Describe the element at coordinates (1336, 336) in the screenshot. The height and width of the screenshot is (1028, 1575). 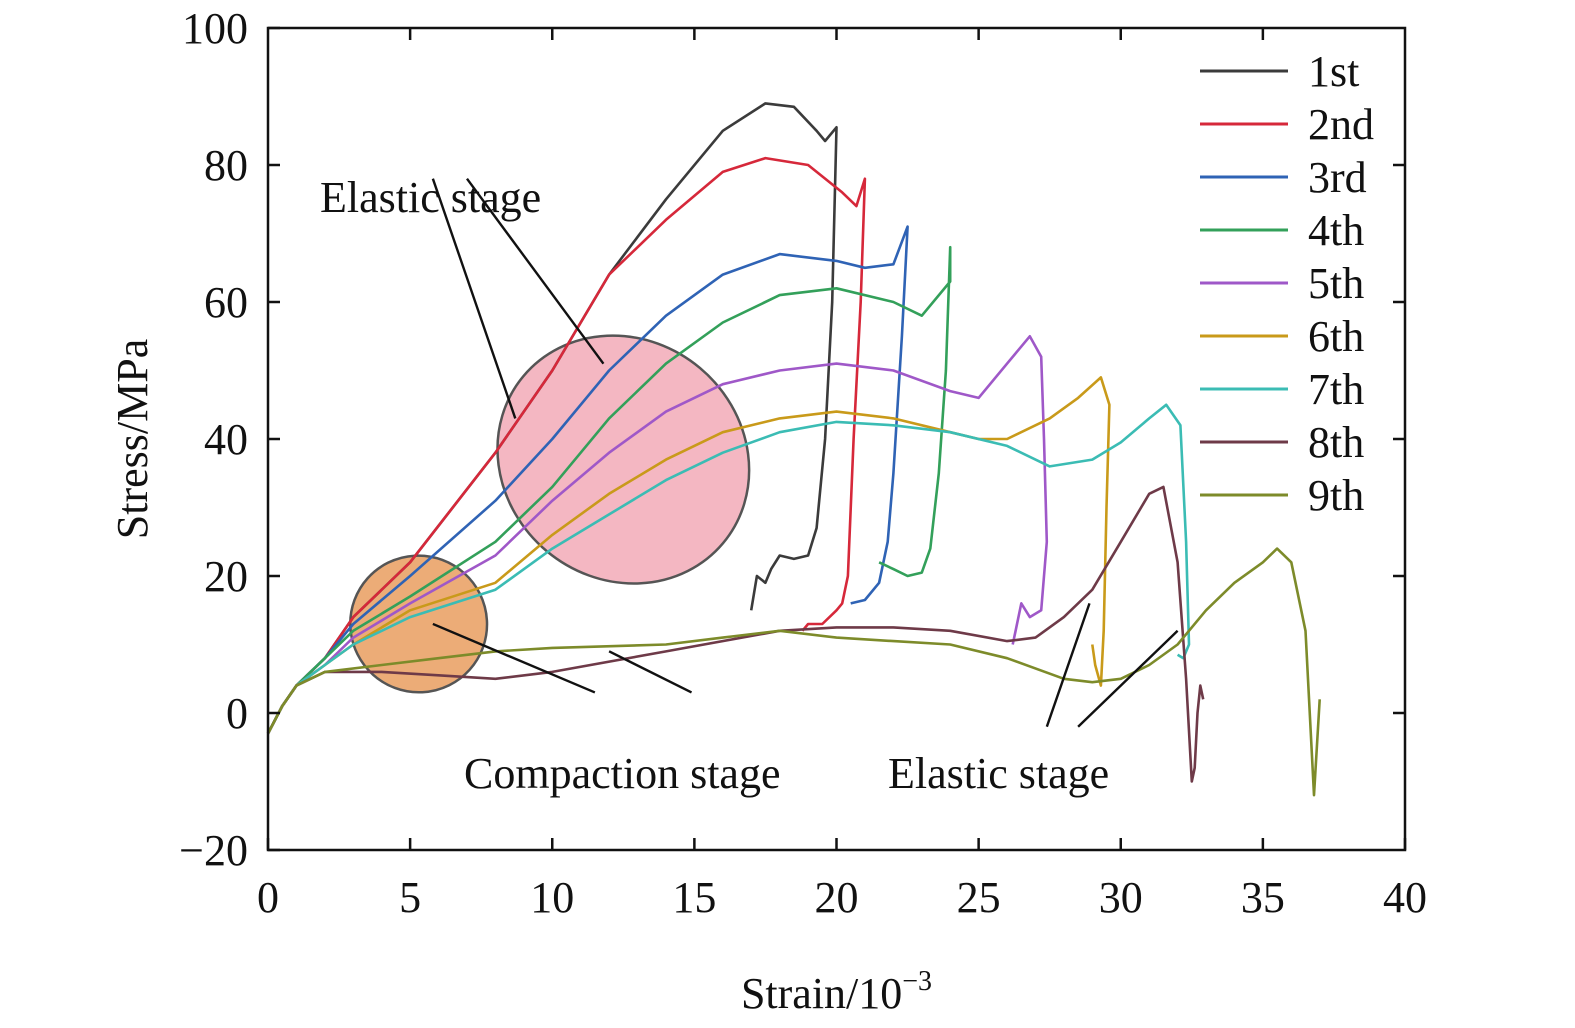
I see `legend-label-6: 6th` at that location.